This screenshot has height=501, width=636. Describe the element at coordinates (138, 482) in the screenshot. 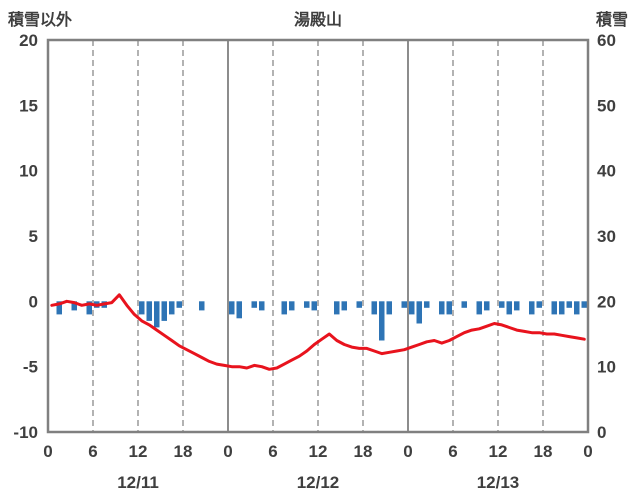

I see `date-label: 12/11` at that location.